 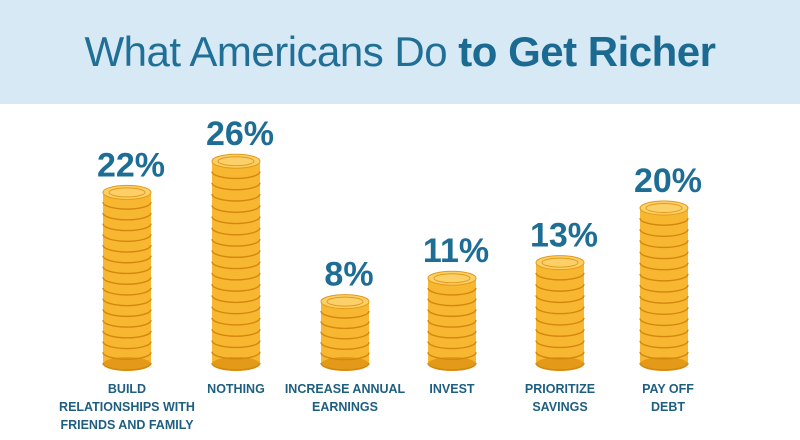 I want to click on category-label: SAVINGS, so click(x=559, y=407).